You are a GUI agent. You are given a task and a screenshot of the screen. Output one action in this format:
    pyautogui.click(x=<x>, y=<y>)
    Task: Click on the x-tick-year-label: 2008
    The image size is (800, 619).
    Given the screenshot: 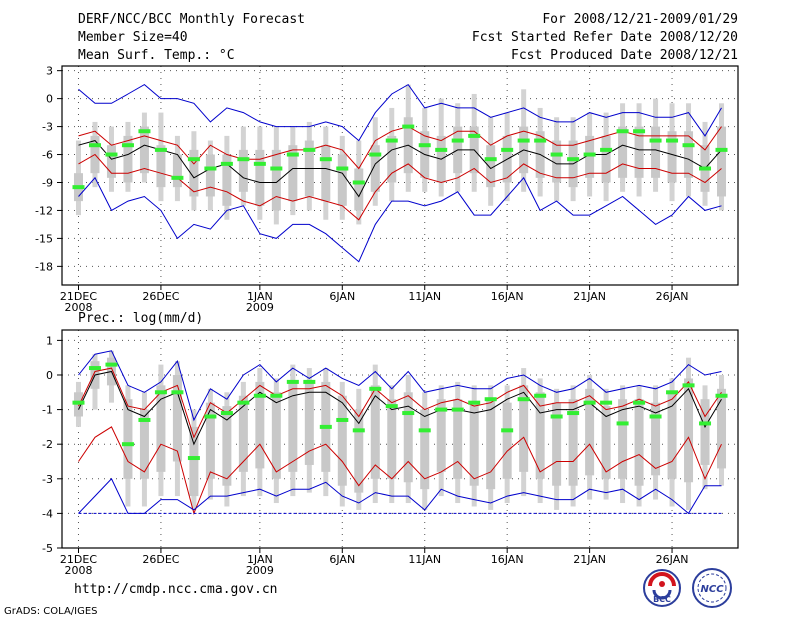 What is the action you would take?
    pyautogui.click(x=78, y=307)
    